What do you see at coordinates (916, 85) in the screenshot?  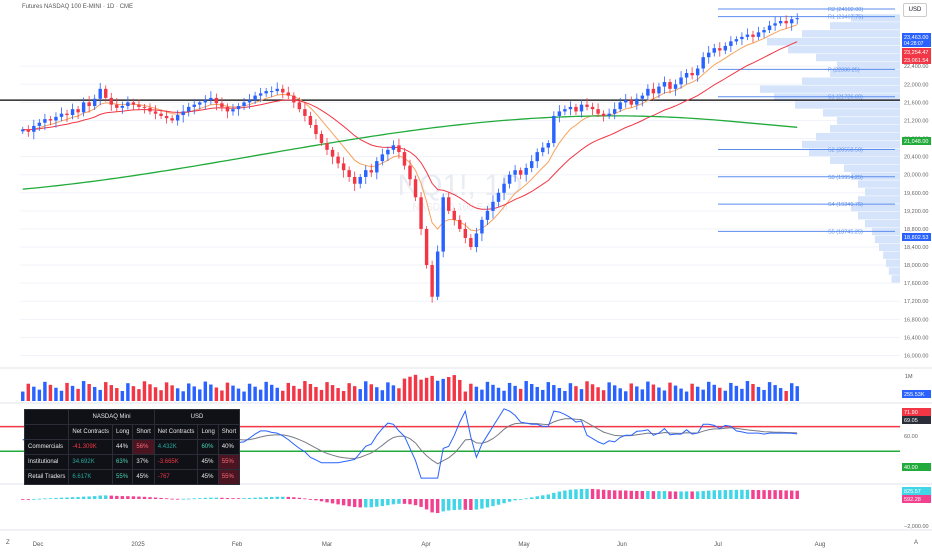 I see `y-tick-label: 22,000.00` at bounding box center [916, 85].